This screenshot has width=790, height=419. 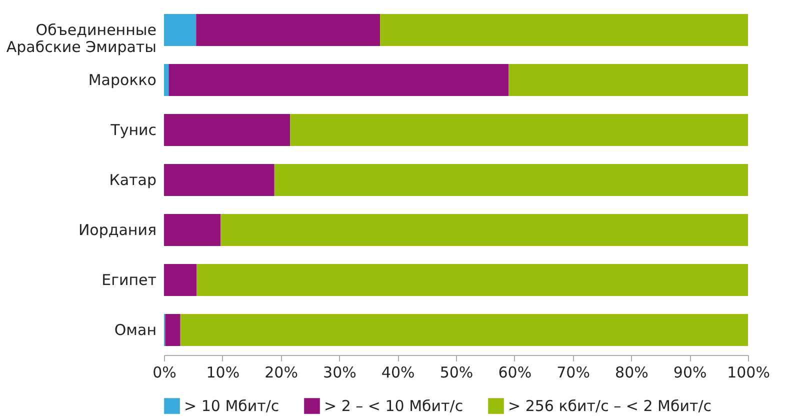 I want to click on legend-label: > 2 – < 10 Мбит/с, so click(x=394, y=406).